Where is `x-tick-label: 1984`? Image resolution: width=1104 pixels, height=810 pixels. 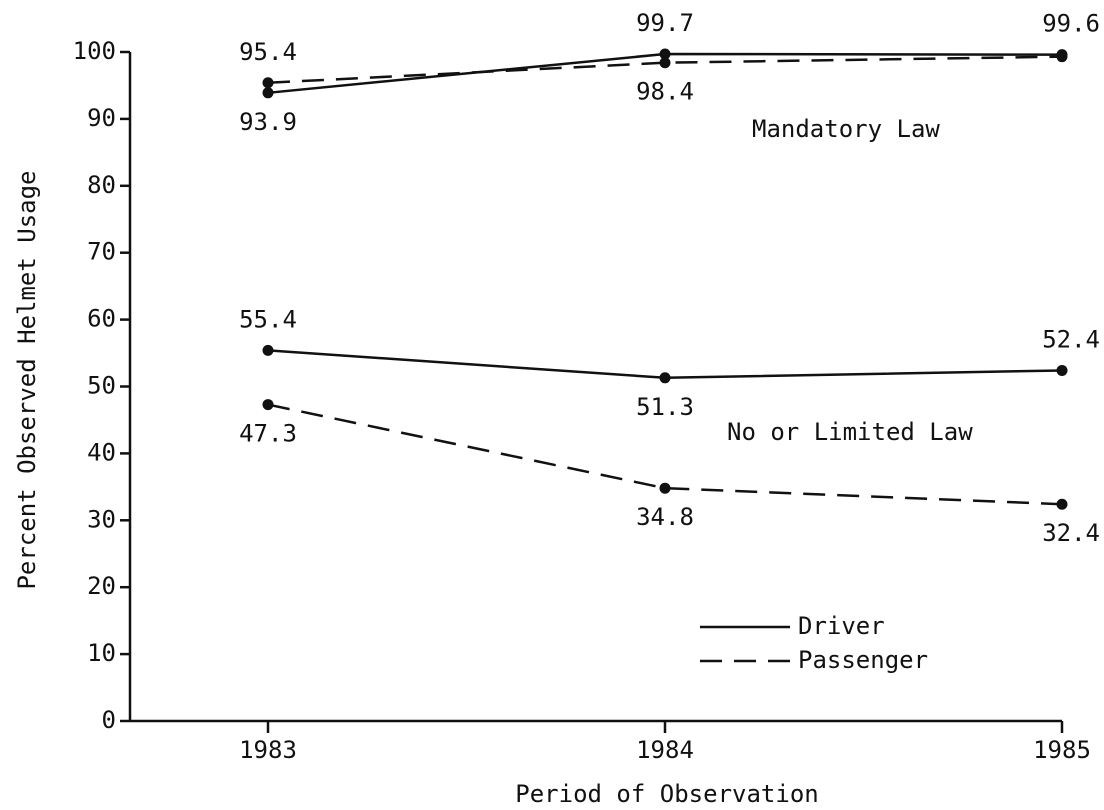
x-tick-label: 1984 is located at coordinates (665, 750).